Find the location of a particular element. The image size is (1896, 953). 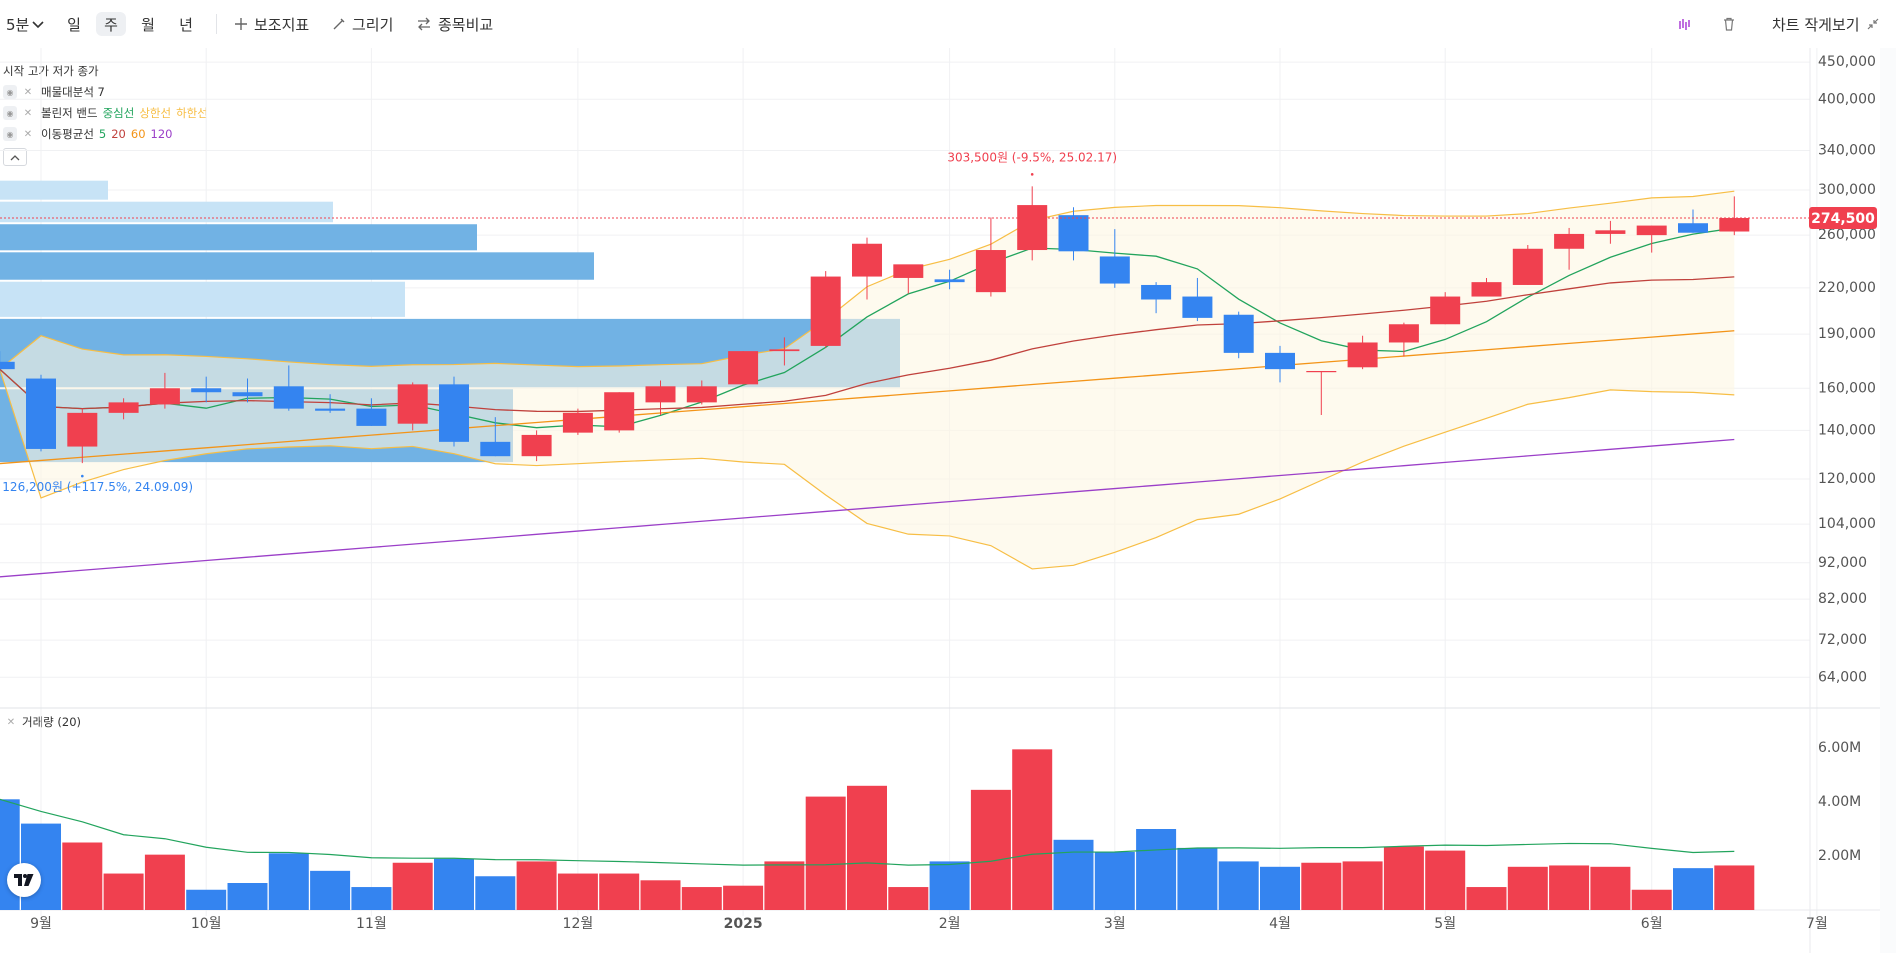

price-tick-label: 340,000 is located at coordinates (1847, 151).